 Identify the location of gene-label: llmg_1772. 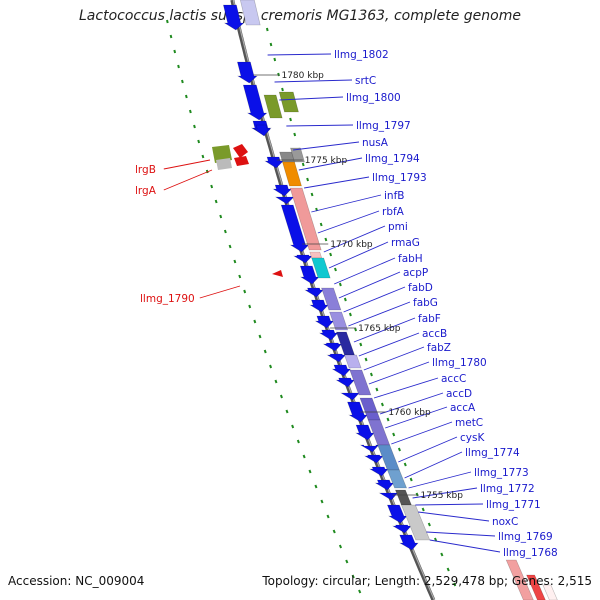
(507, 489).